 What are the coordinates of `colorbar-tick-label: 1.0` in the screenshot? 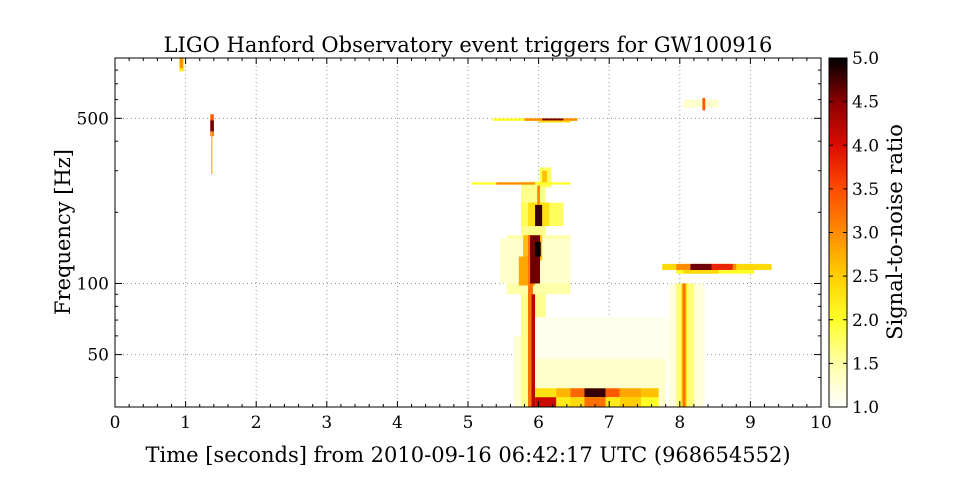 It's located at (865, 408).